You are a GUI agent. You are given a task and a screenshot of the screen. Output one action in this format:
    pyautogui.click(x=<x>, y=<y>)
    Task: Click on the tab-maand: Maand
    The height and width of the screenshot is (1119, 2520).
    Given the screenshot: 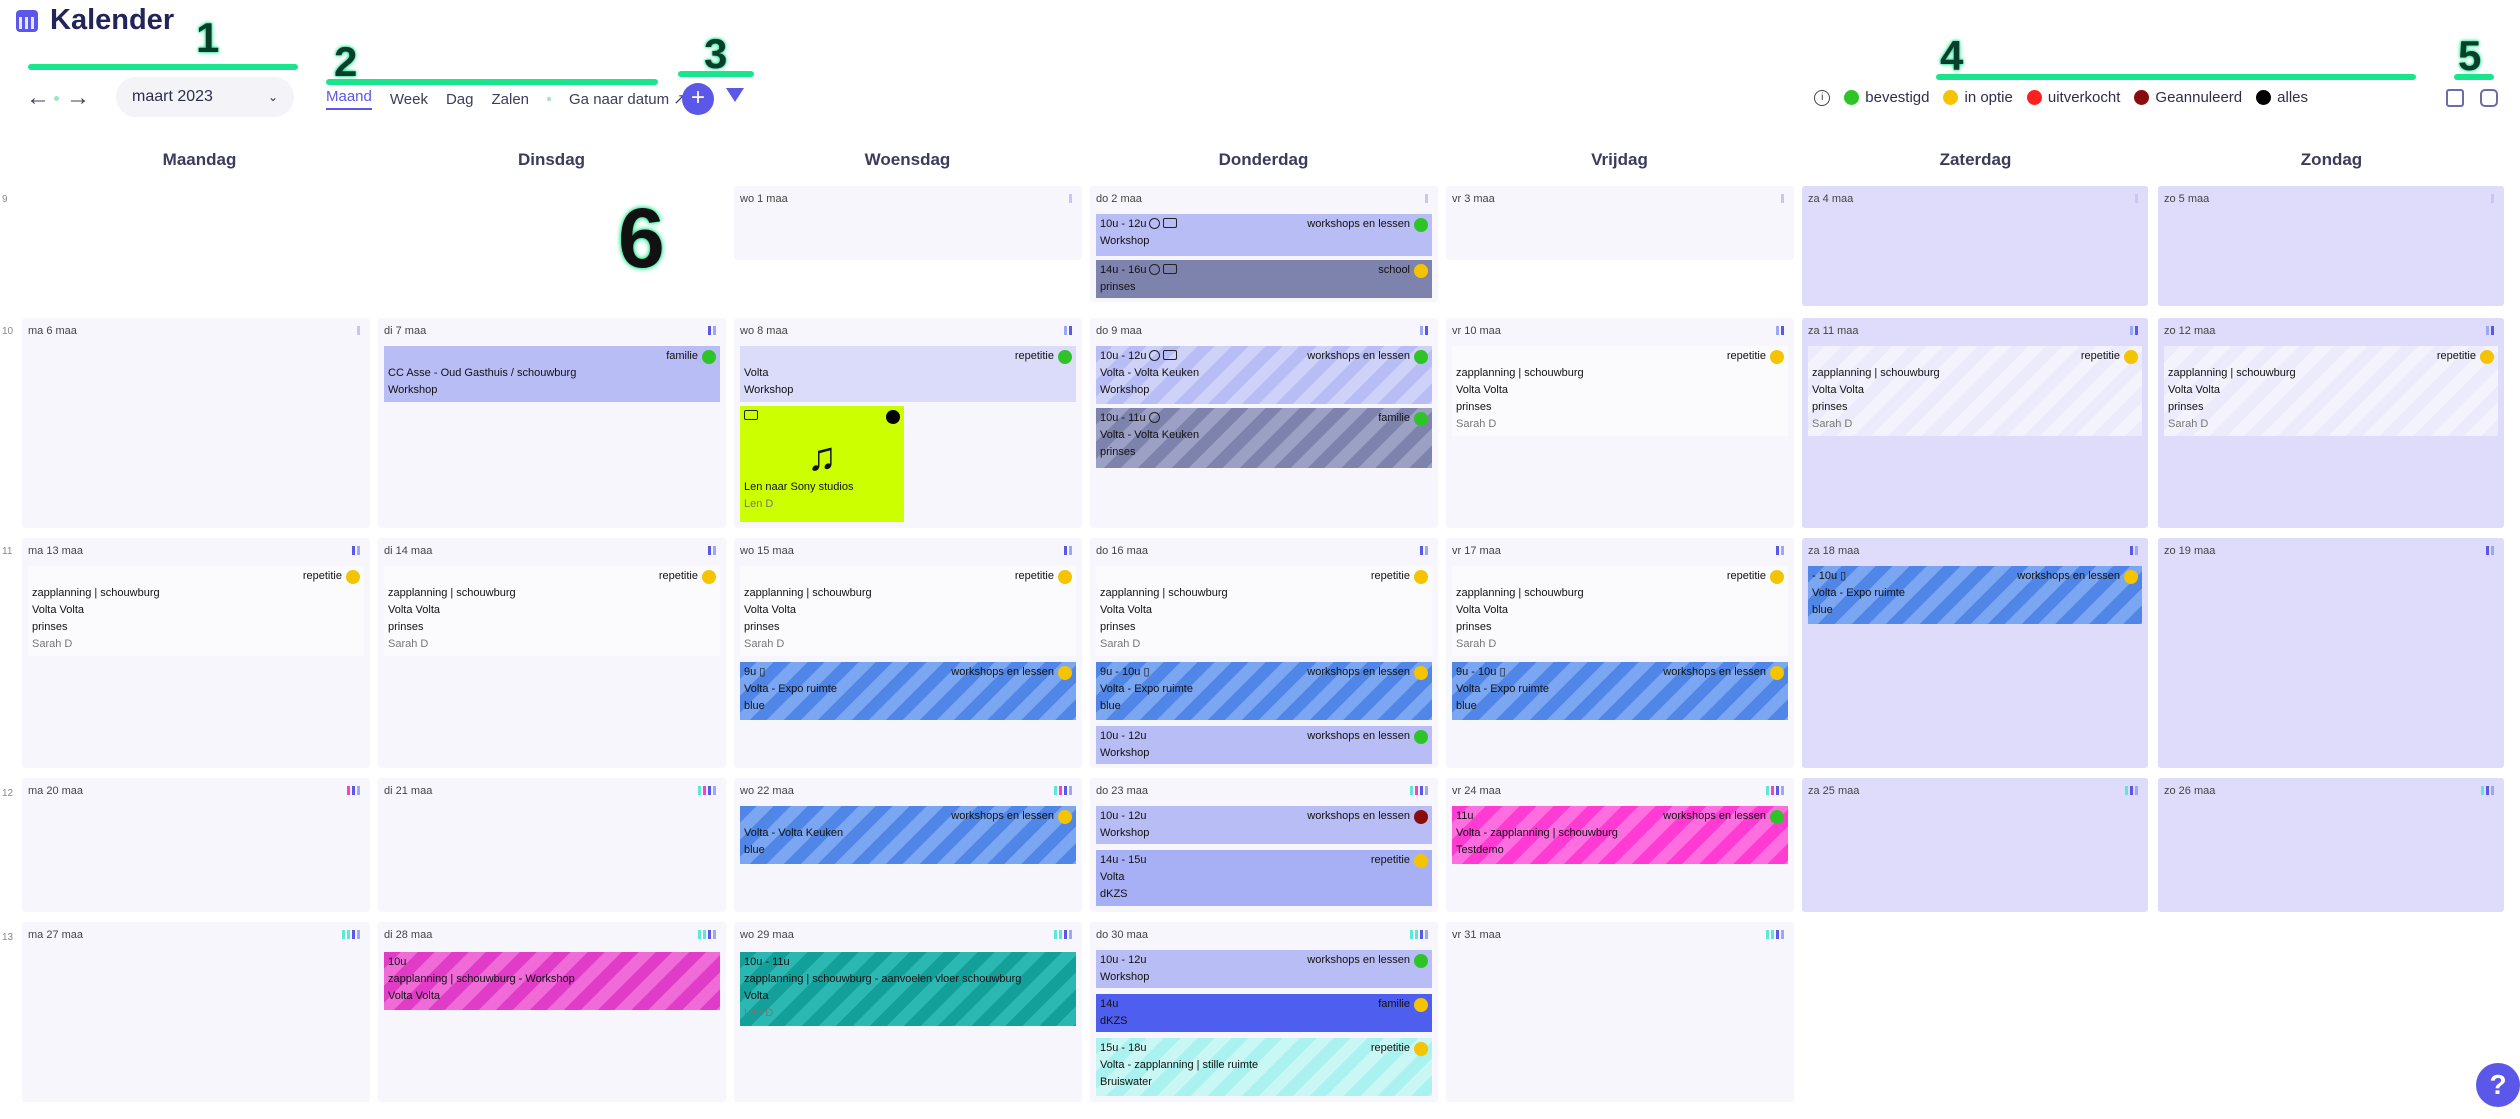 What is the action you would take?
    pyautogui.click(x=349, y=99)
    